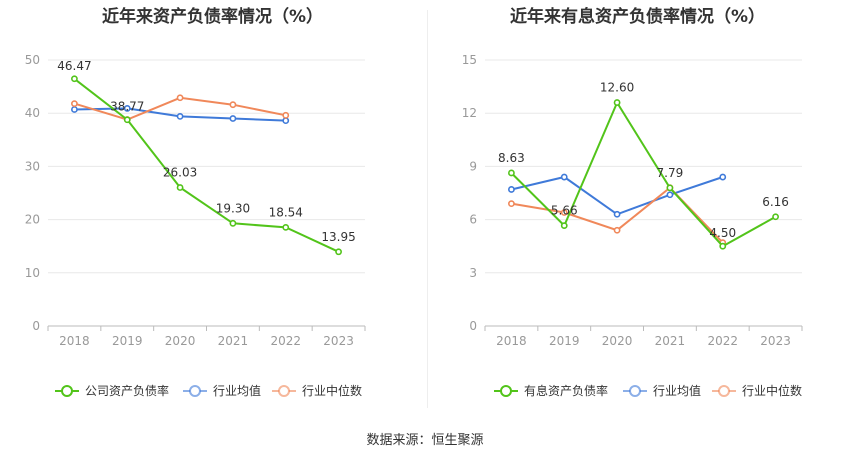  Describe the element at coordinates (32, 166) in the screenshot. I see `y-tick-label: 30` at that location.